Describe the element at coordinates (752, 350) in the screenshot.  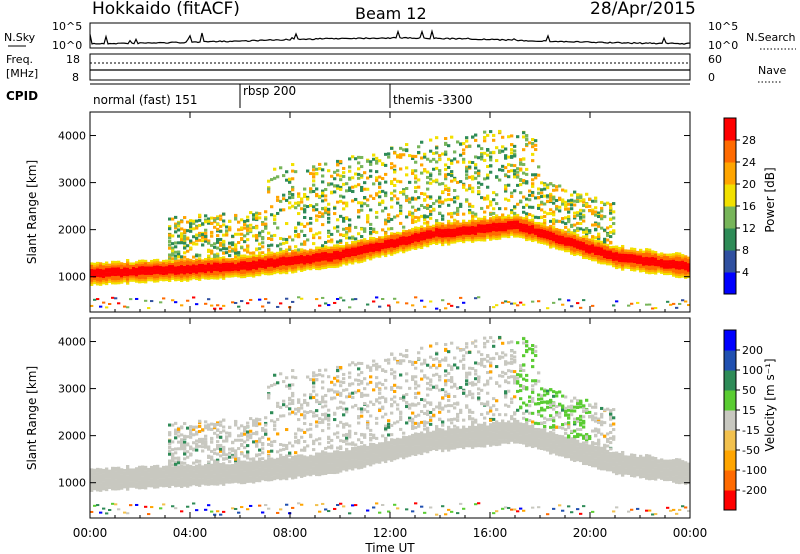
I see `colorbar-tick-label: 200` at that location.